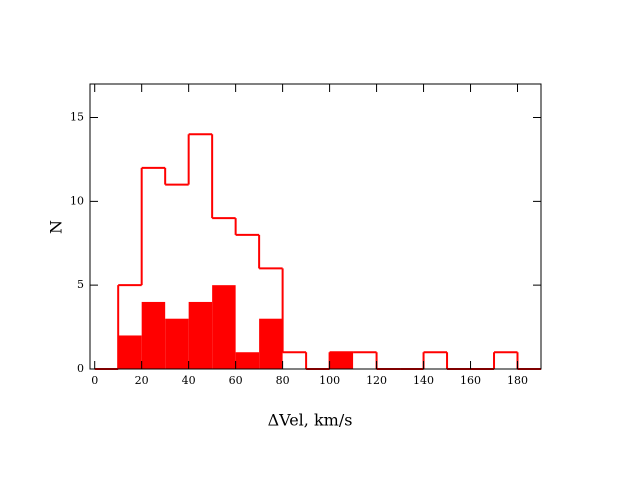 The width and height of the screenshot is (635, 491). Describe the element at coordinates (142, 380) in the screenshot. I see `x-tick-label: 20` at that location.